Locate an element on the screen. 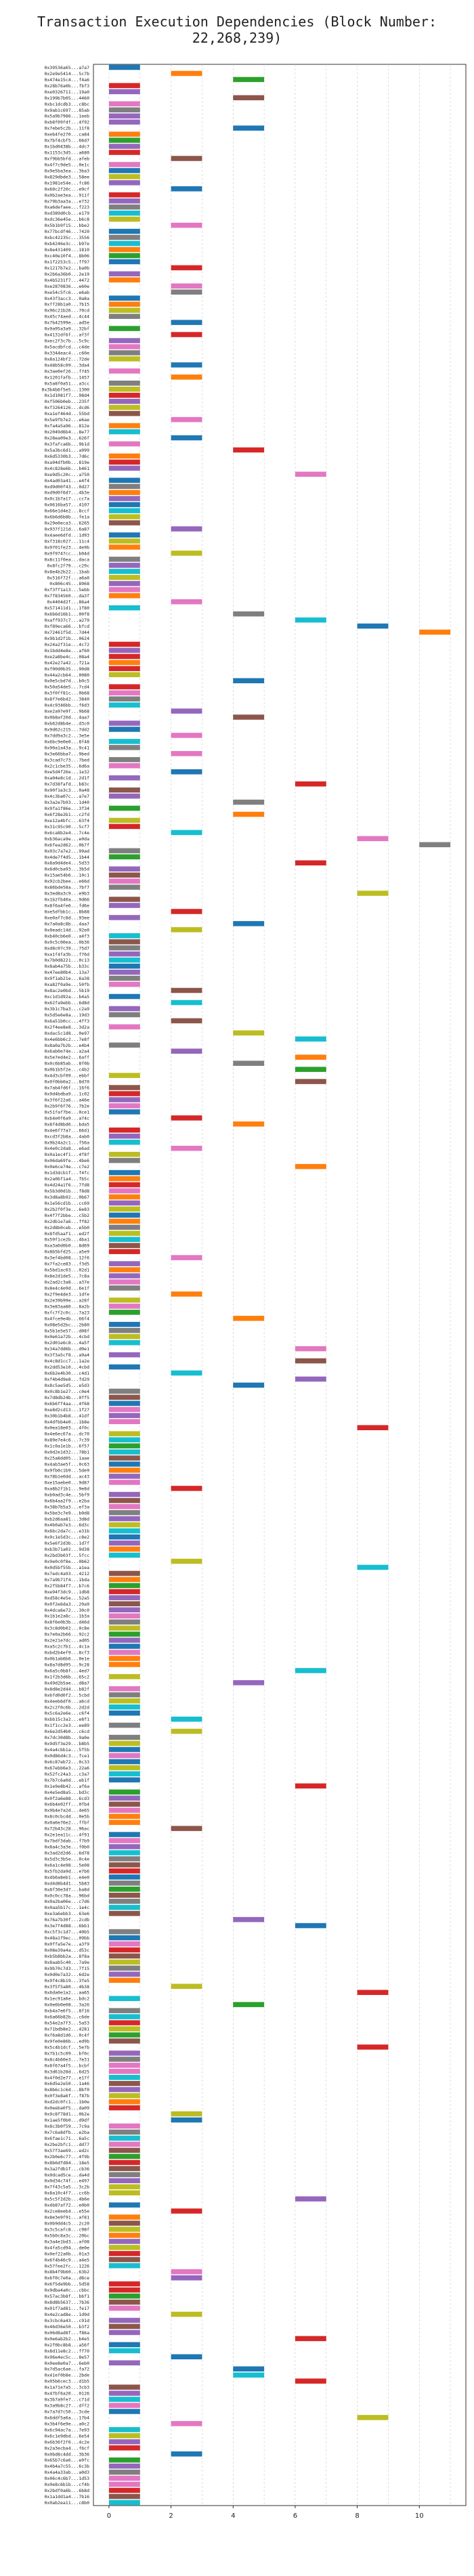 This screenshot has height=2576, width=474. y-tick-label: 0x6b2e4b30...c4d1 is located at coordinates (66, 1373).